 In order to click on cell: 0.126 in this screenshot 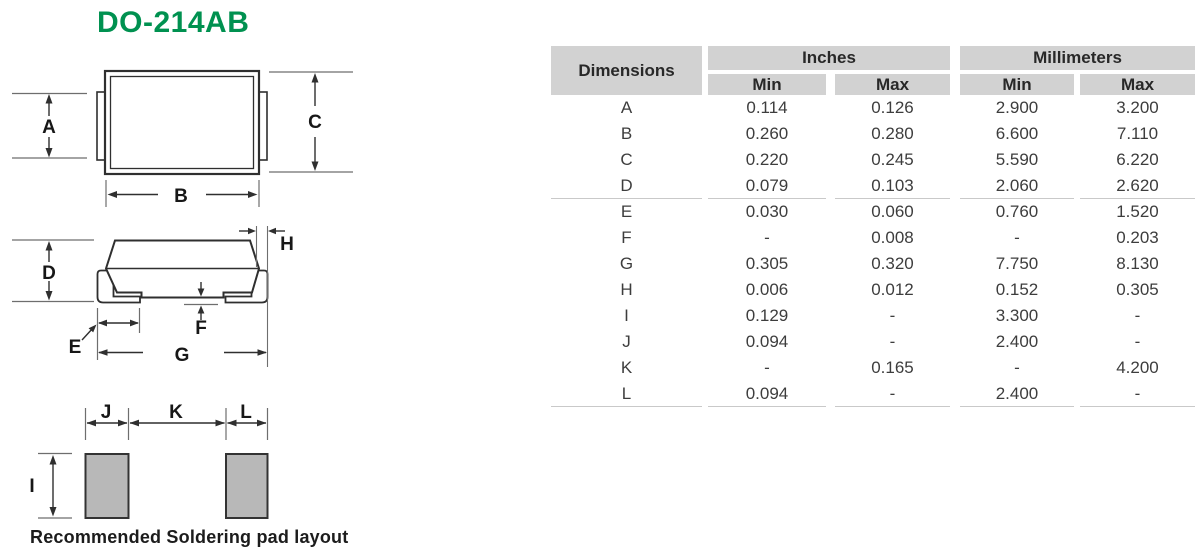, I will do `click(892, 107)`.